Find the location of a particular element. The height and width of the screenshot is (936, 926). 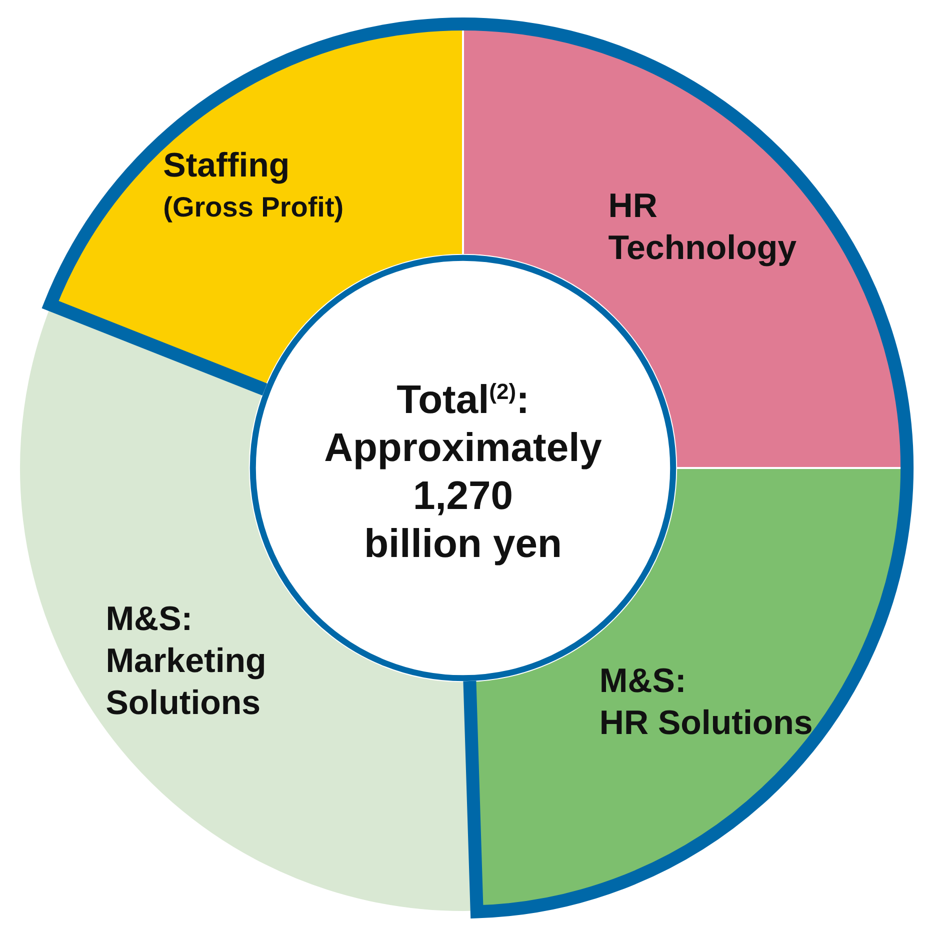

slice-label: HR Technology is located at coordinates (702, 226).